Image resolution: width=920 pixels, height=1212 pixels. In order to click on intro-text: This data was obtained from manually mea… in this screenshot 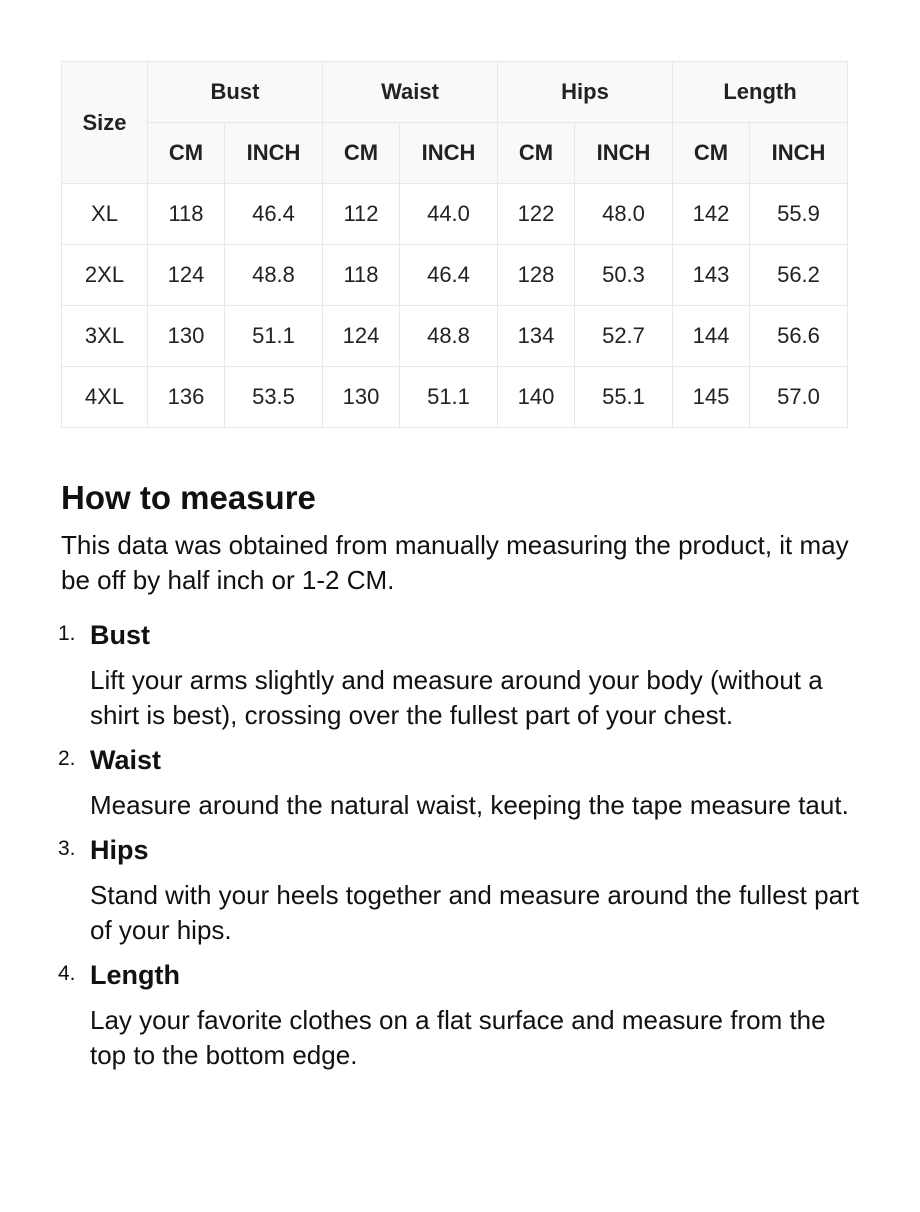, I will do `click(455, 562)`.